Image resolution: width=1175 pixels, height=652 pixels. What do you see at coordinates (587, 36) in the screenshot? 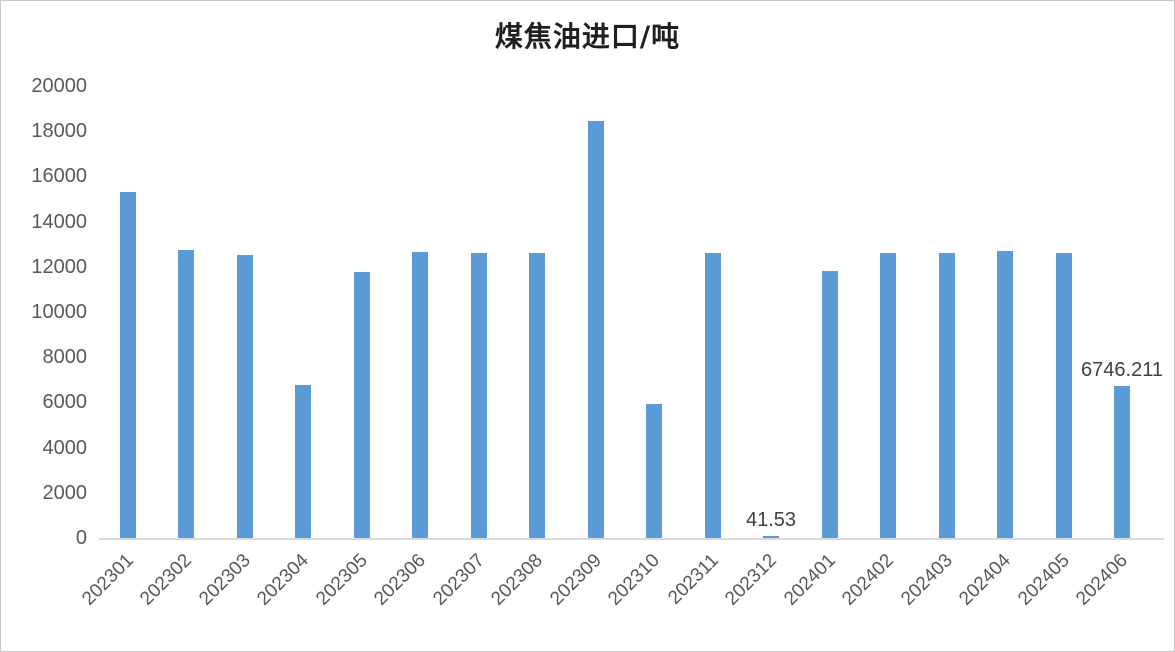
I see `chart-title: 煤焦油进口/吨` at bounding box center [587, 36].